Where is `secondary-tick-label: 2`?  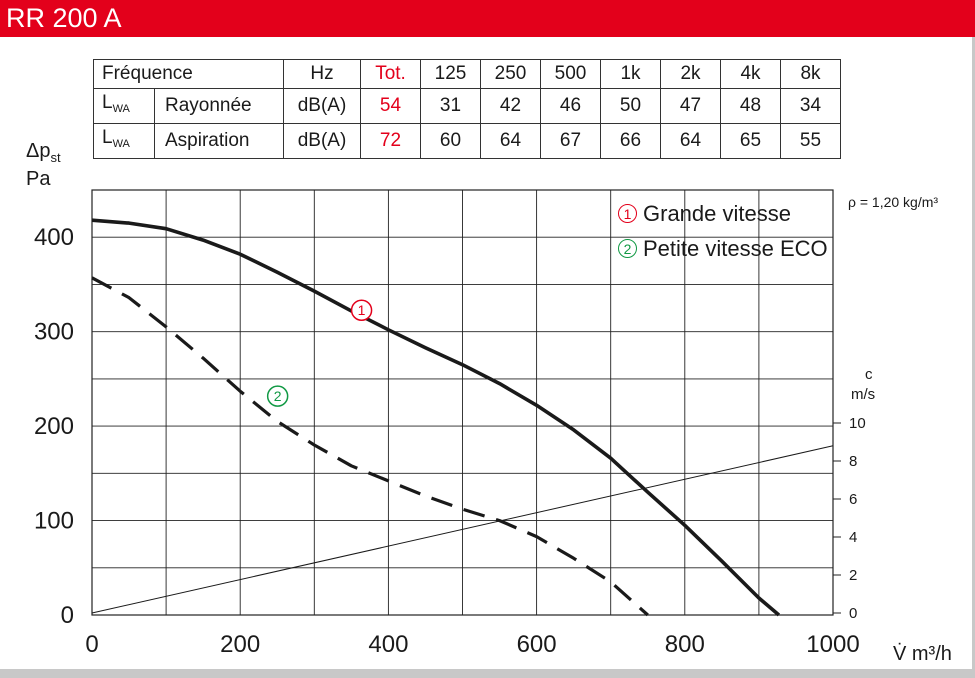
secondary-tick-label: 2 is located at coordinates (853, 575).